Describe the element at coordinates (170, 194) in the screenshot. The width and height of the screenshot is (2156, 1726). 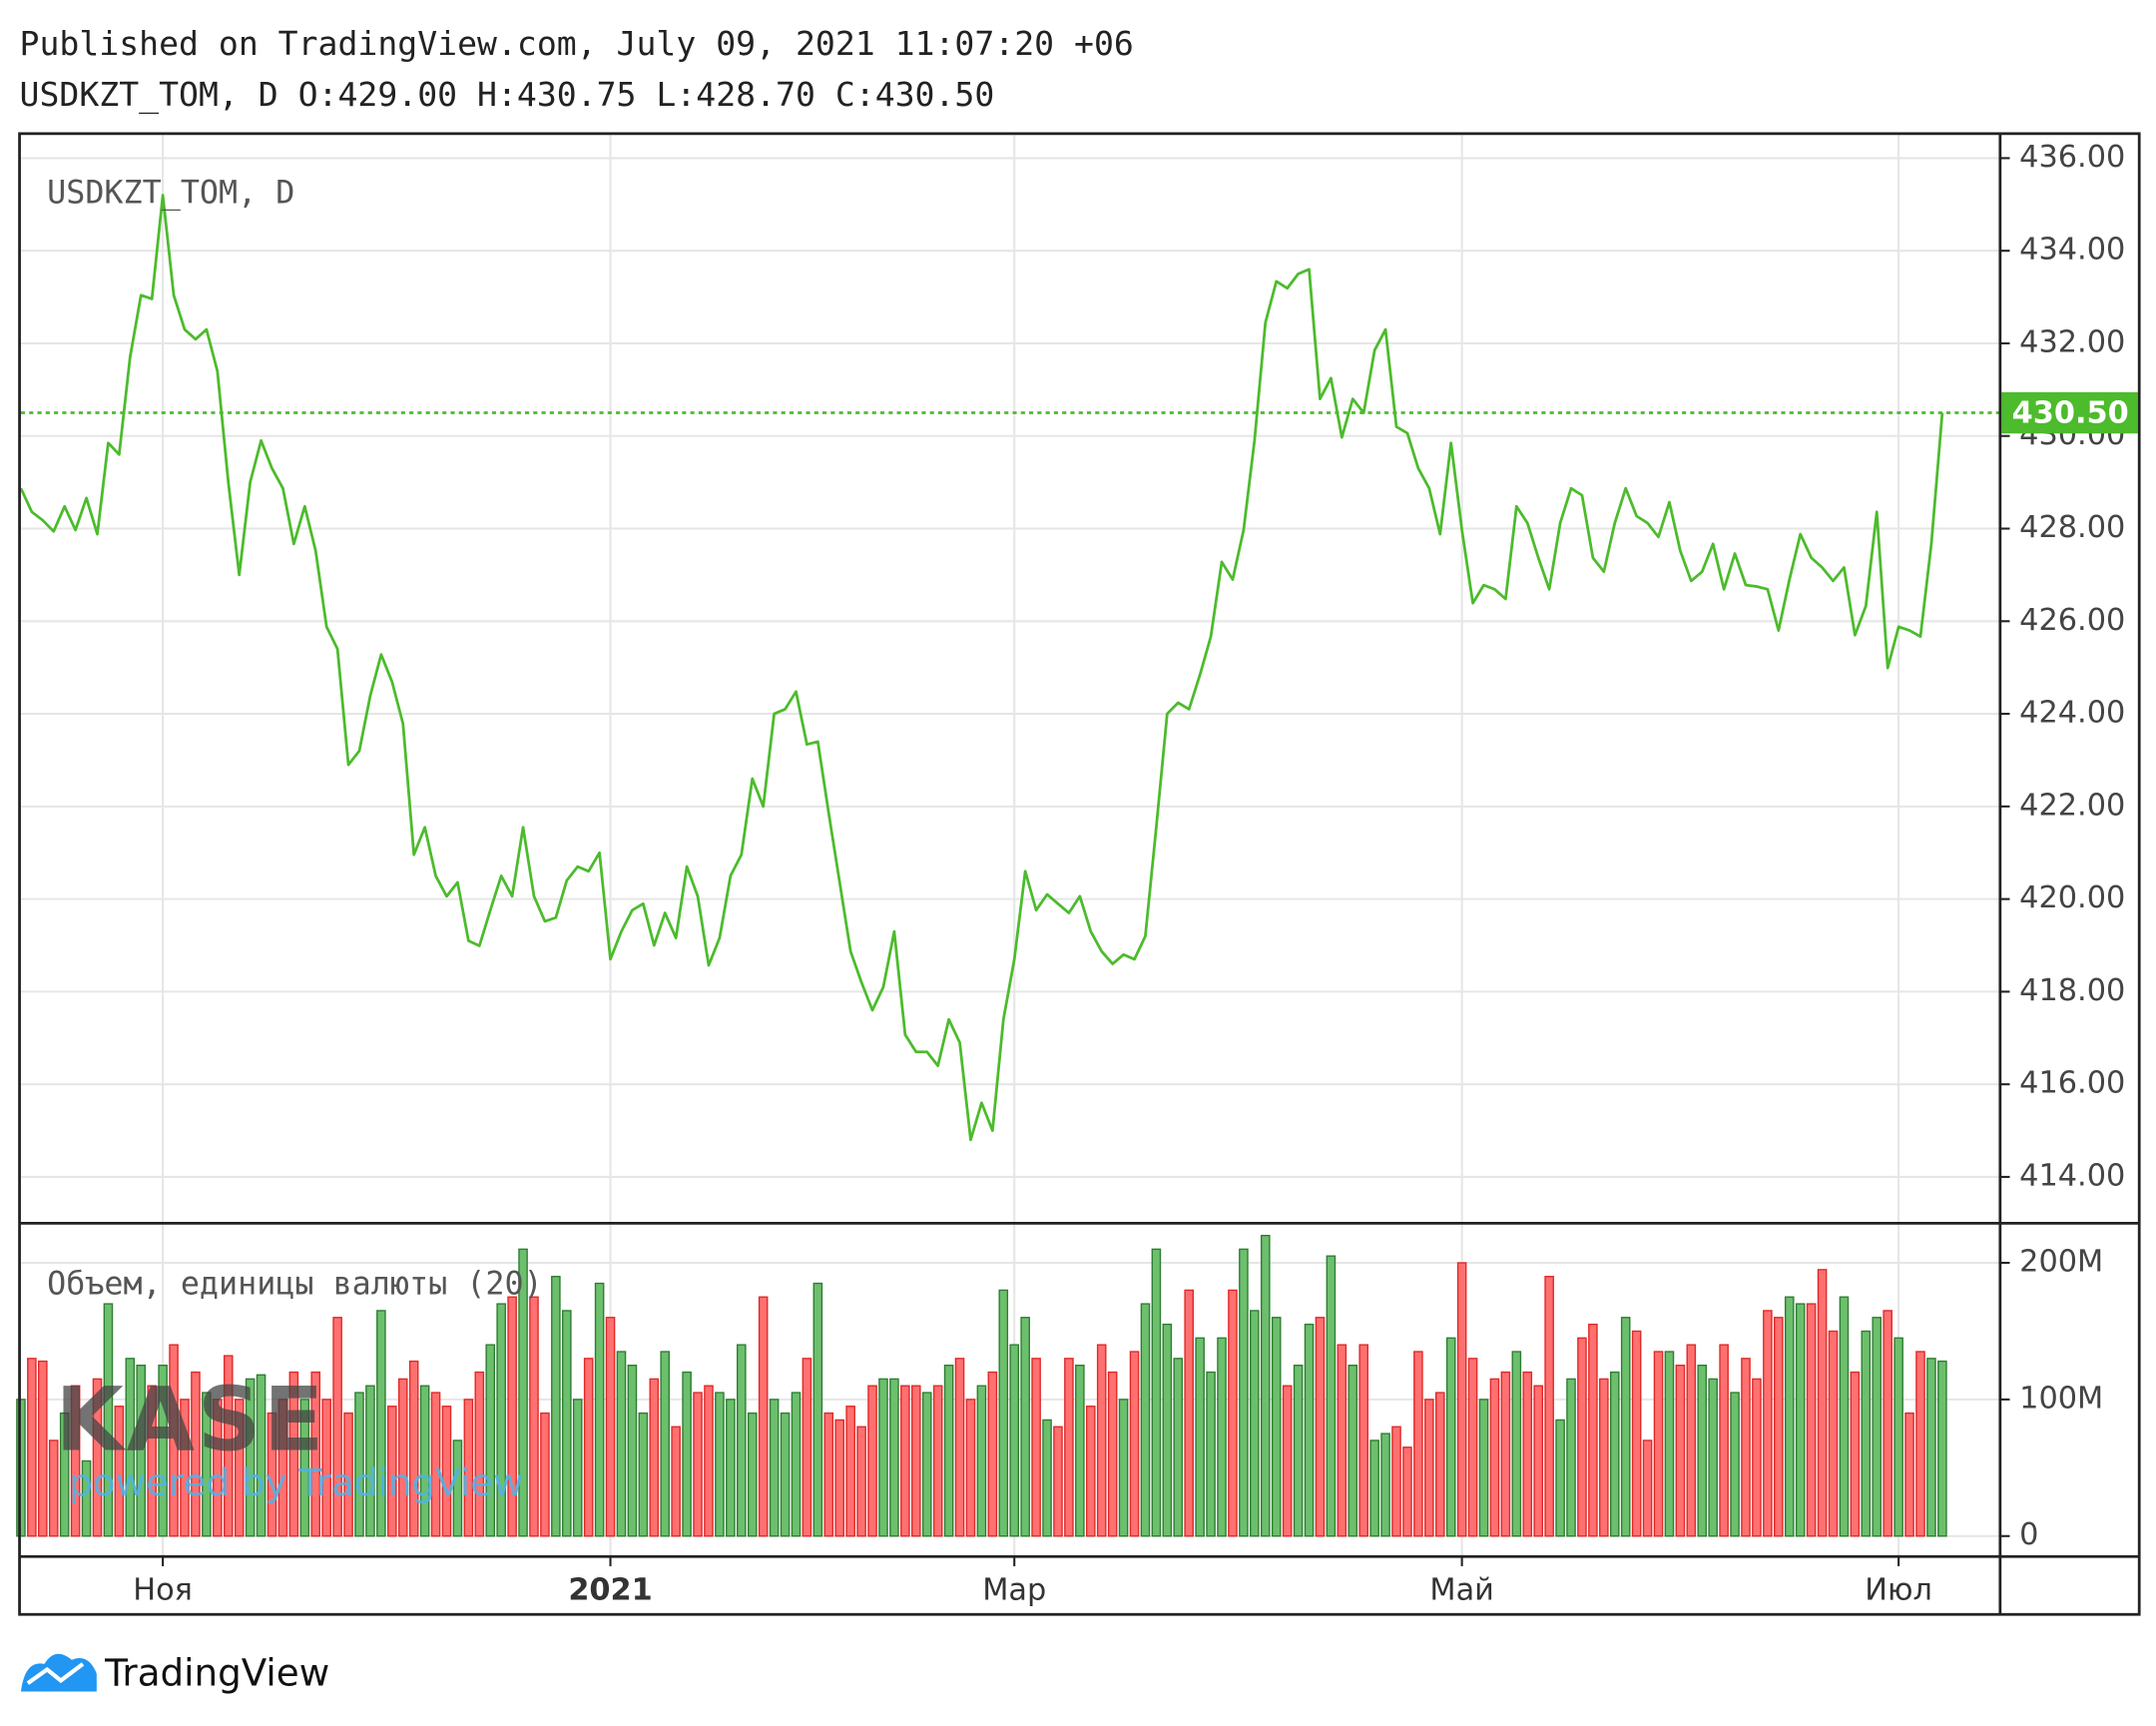
I see `legend-label: USDKZT_TOM, D` at that location.